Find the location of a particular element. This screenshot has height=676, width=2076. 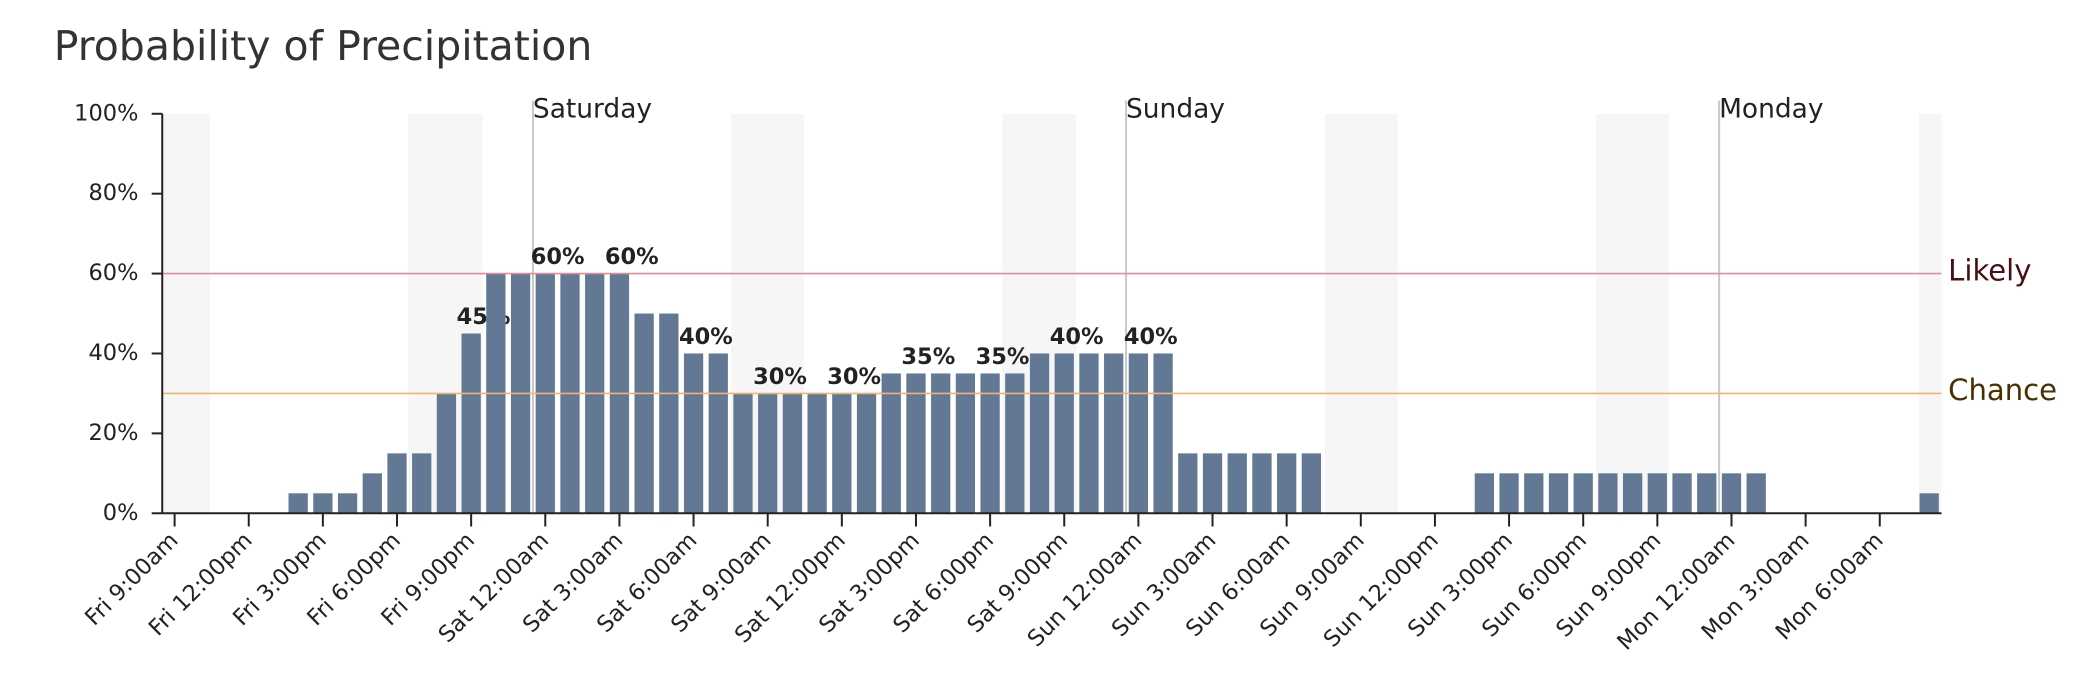

threshold-label: Likely is located at coordinates (1989, 270).